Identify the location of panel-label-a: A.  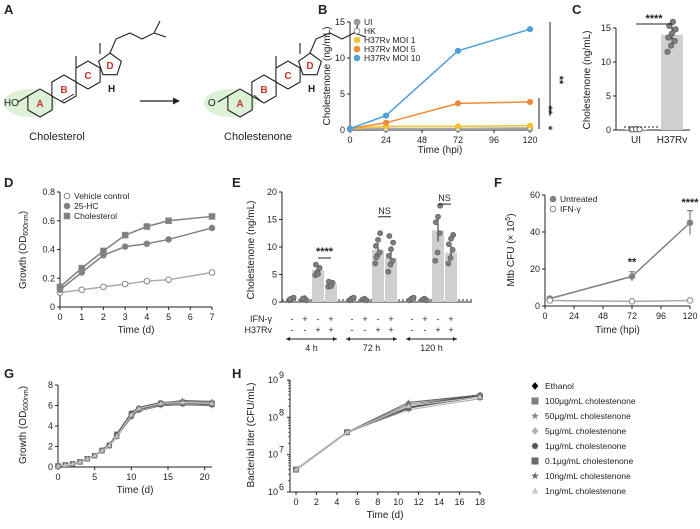
(9, 9).